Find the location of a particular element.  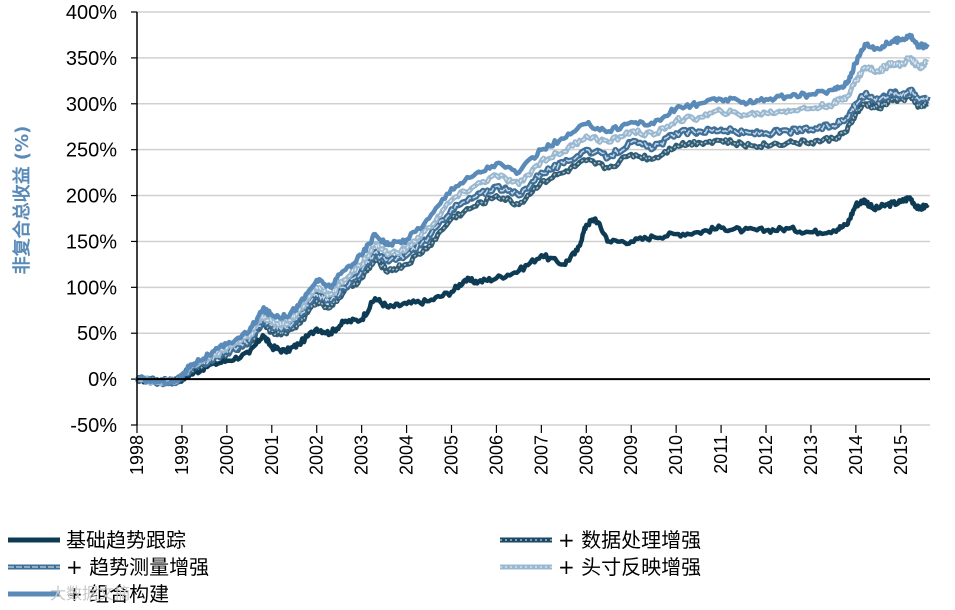

legend-item: + 趋势测量增强 is located at coordinates (108, 567).